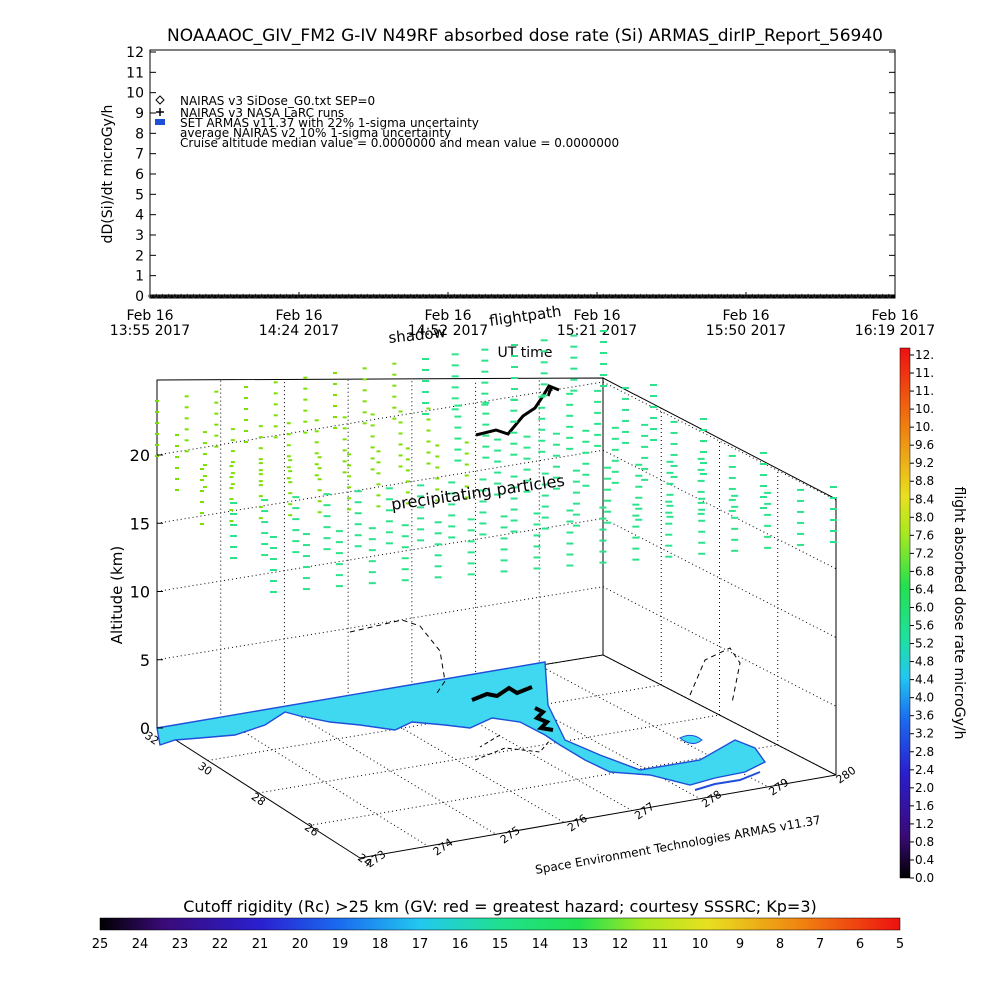  Describe the element at coordinates (140, 592) in the screenshot. I see `z-tick-label: 10` at that location.